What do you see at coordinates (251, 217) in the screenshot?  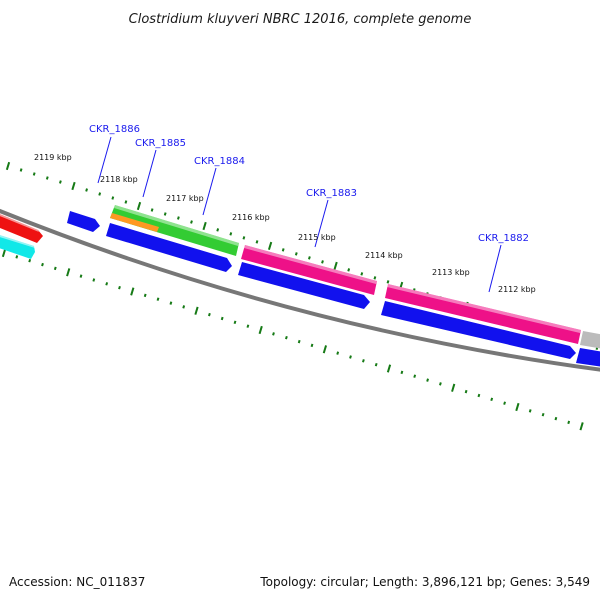 I see `scale-label: 2116 kbp` at bounding box center [251, 217].